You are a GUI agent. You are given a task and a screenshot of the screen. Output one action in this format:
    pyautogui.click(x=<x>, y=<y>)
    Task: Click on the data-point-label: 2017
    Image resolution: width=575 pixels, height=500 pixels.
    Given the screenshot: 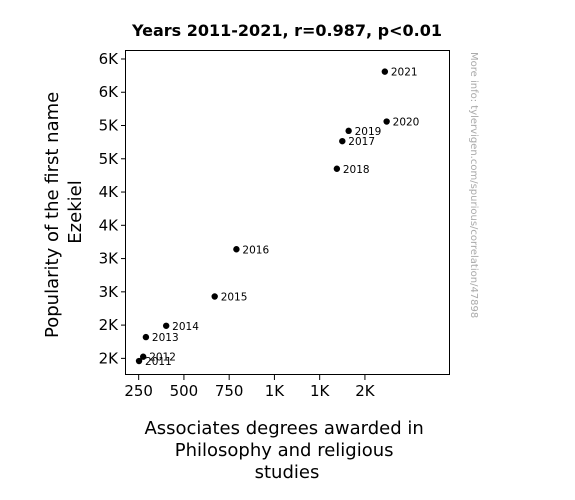 What is the action you would take?
    pyautogui.click(x=361, y=142)
    